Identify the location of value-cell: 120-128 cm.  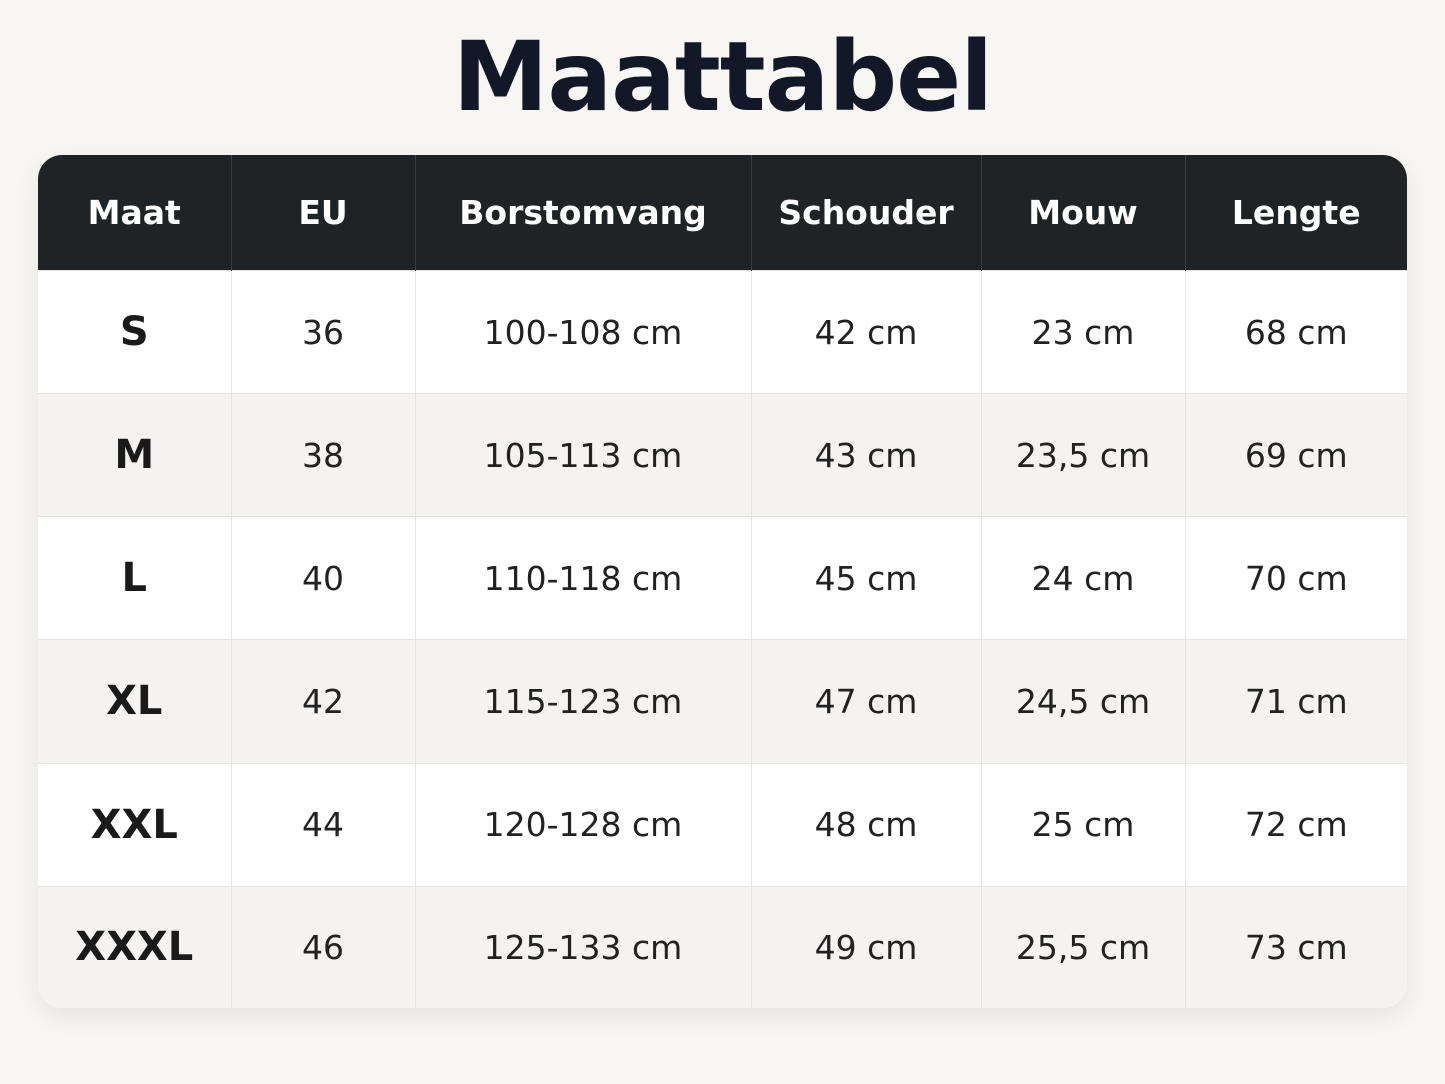
(582, 824).